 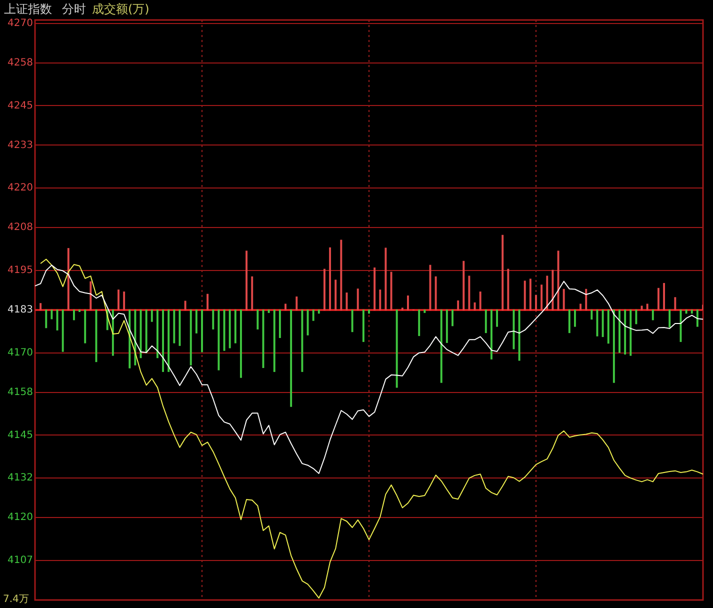 What do you see at coordinates (20, 23) in the screenshot?
I see `y-tick-label: 4270` at bounding box center [20, 23].